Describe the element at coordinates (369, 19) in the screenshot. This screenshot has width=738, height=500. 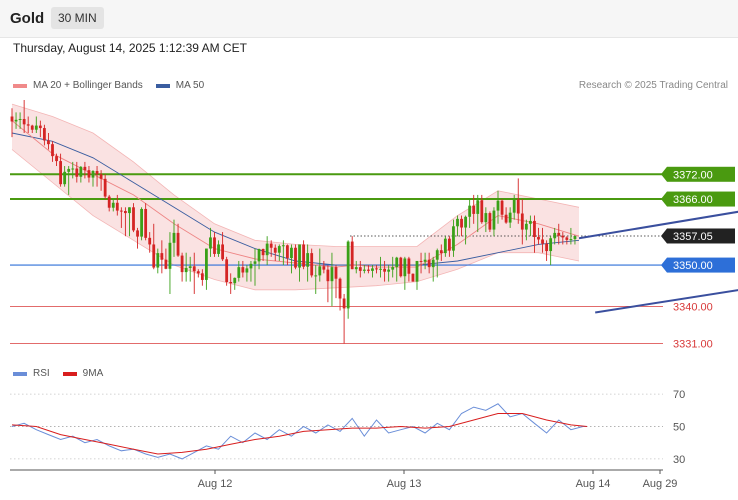
I see `header-bar: Gold 30 MIN` at that location.